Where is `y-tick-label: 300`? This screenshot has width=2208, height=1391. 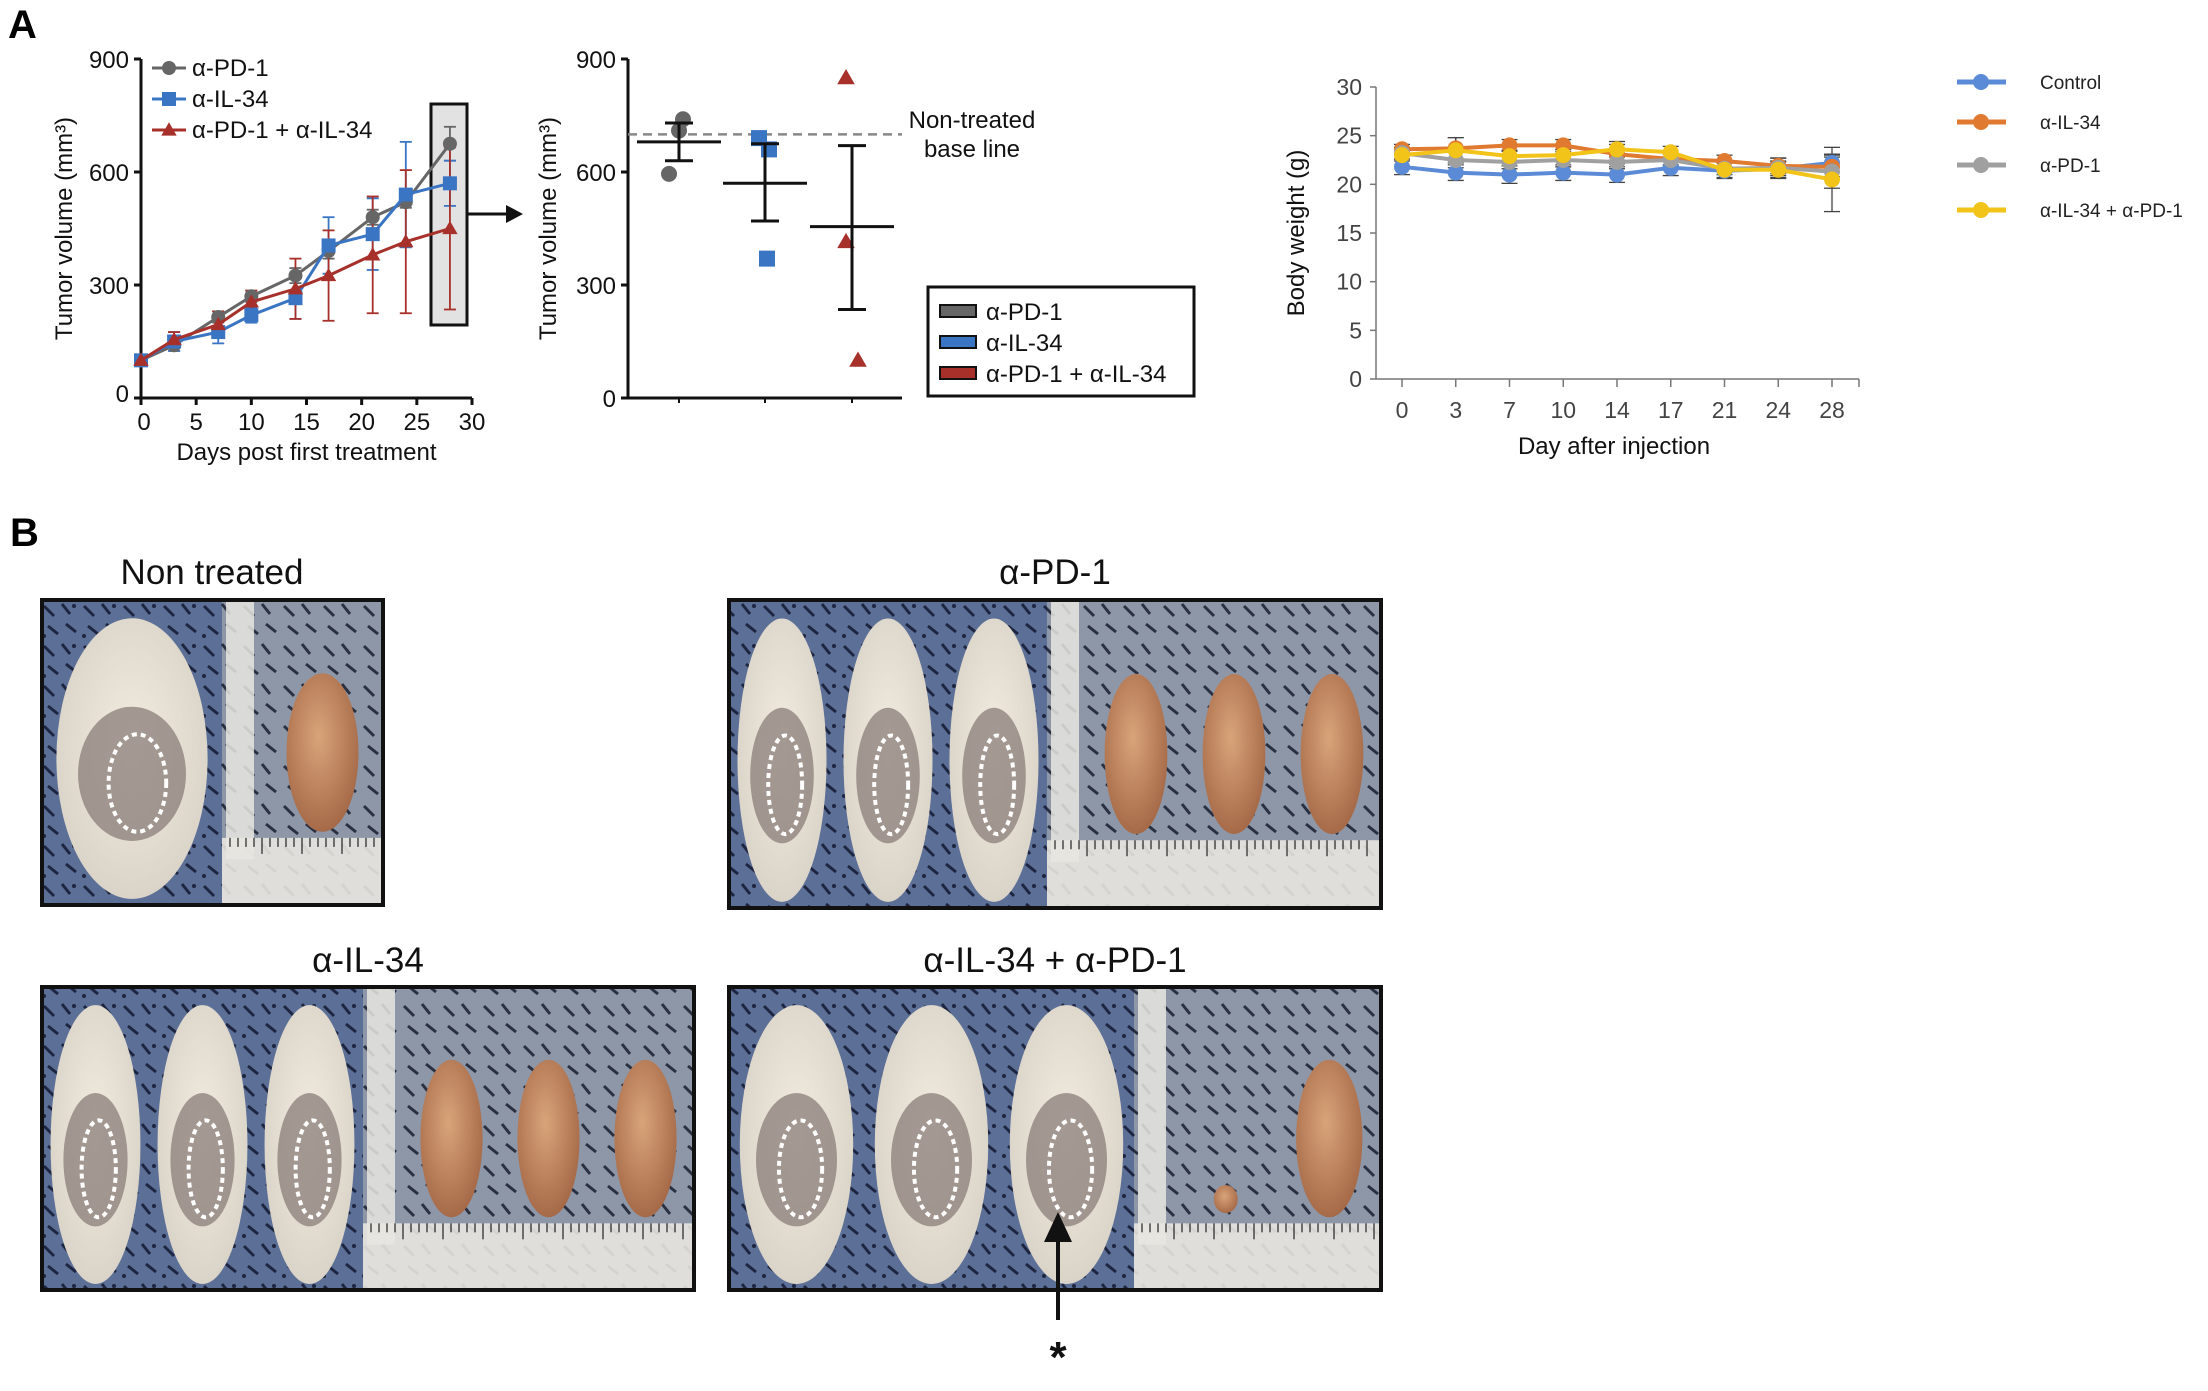 y-tick-label: 300 is located at coordinates (109, 286).